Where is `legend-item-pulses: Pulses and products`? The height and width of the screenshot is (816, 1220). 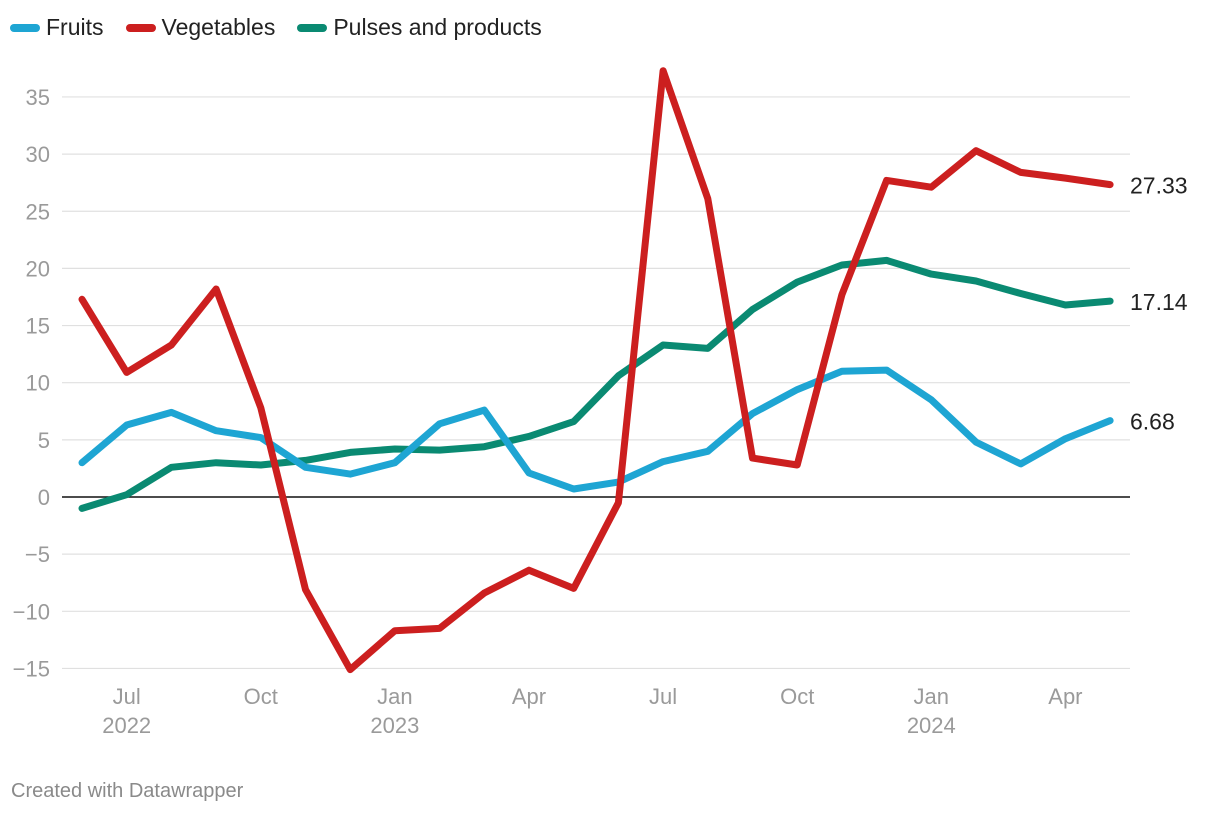
legend-item-pulses: Pulses and products is located at coordinates (419, 27).